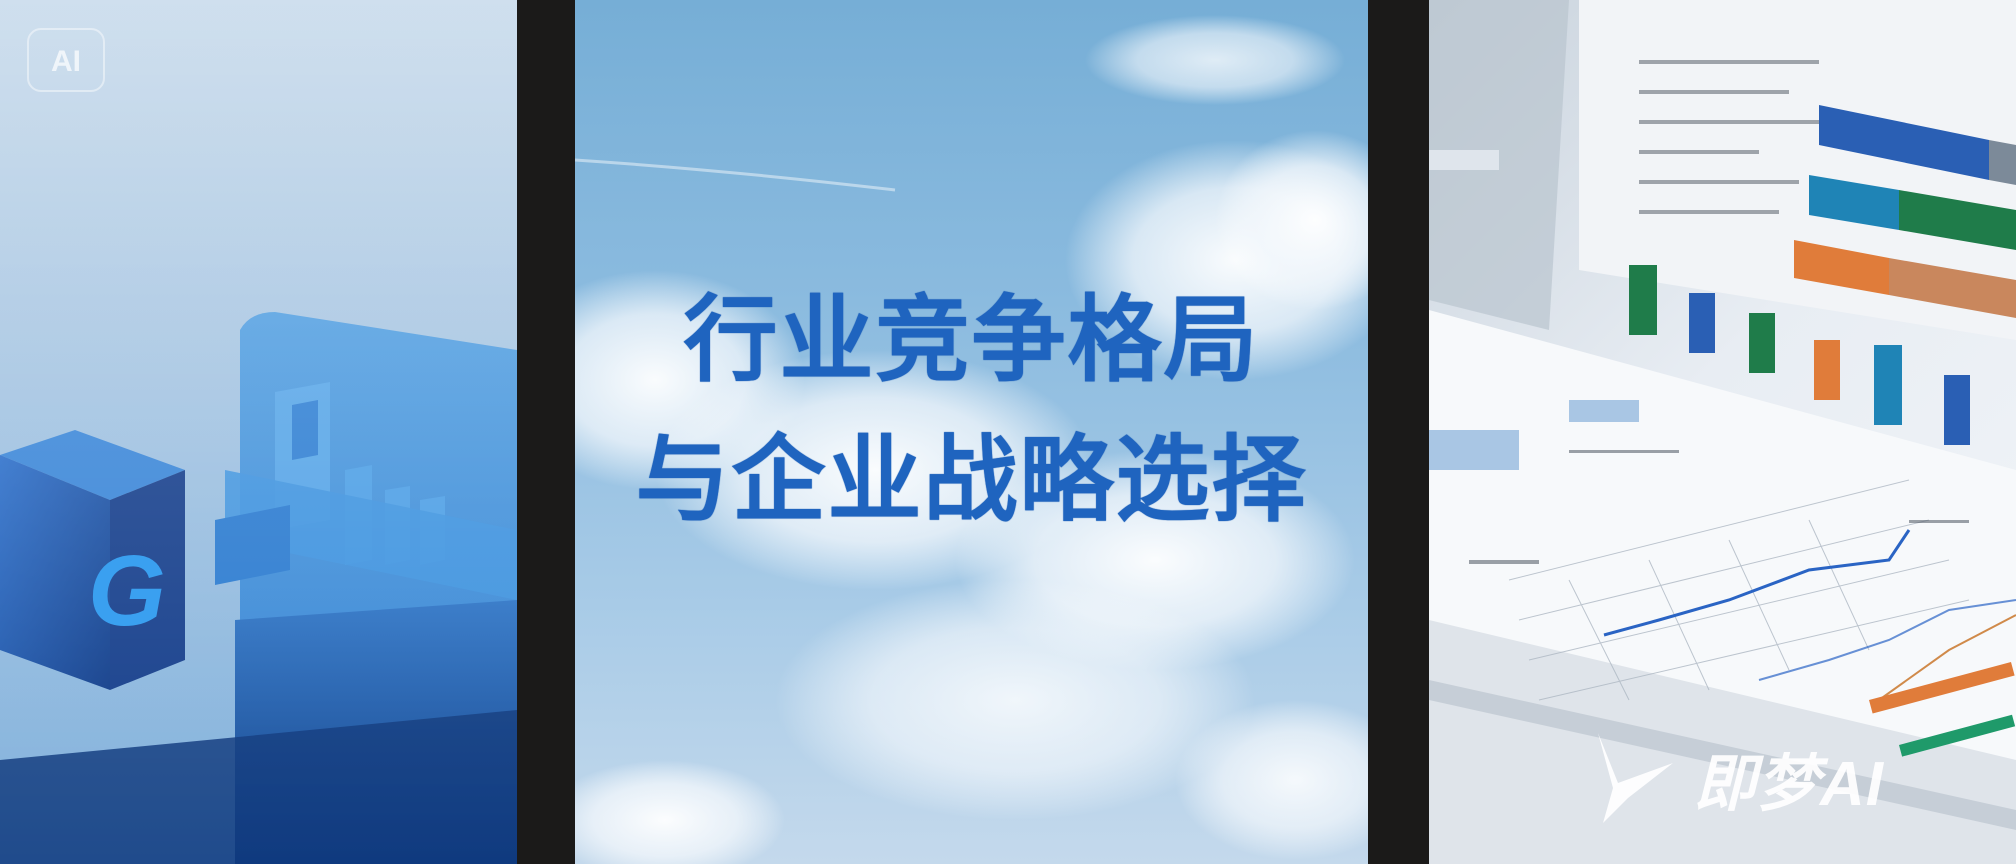  I want to click on jimeng-logo-icon, so click(1635, 778).